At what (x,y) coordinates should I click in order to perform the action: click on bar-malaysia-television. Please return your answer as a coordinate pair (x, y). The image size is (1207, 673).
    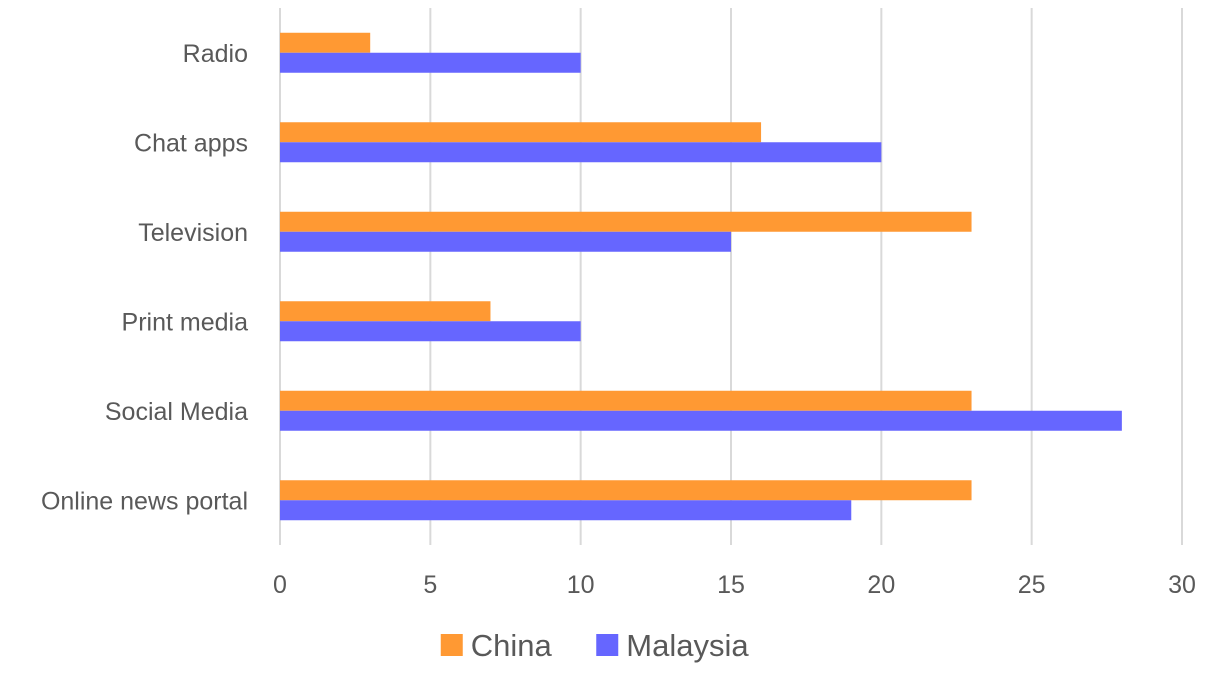
    Looking at the image, I should click on (505, 241).